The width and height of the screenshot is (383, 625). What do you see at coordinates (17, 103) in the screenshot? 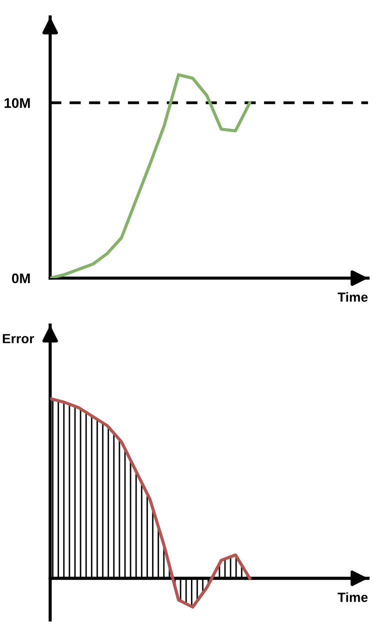
I see `y-tick-label: 10M` at bounding box center [17, 103].